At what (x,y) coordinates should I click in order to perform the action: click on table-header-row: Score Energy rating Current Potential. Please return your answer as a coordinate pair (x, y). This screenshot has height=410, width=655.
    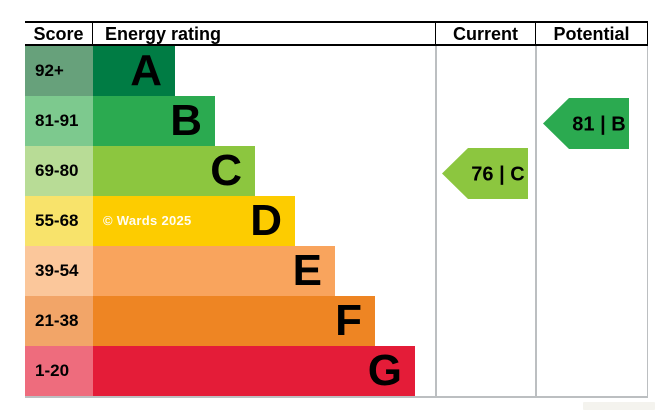
    Looking at the image, I should click on (336, 33).